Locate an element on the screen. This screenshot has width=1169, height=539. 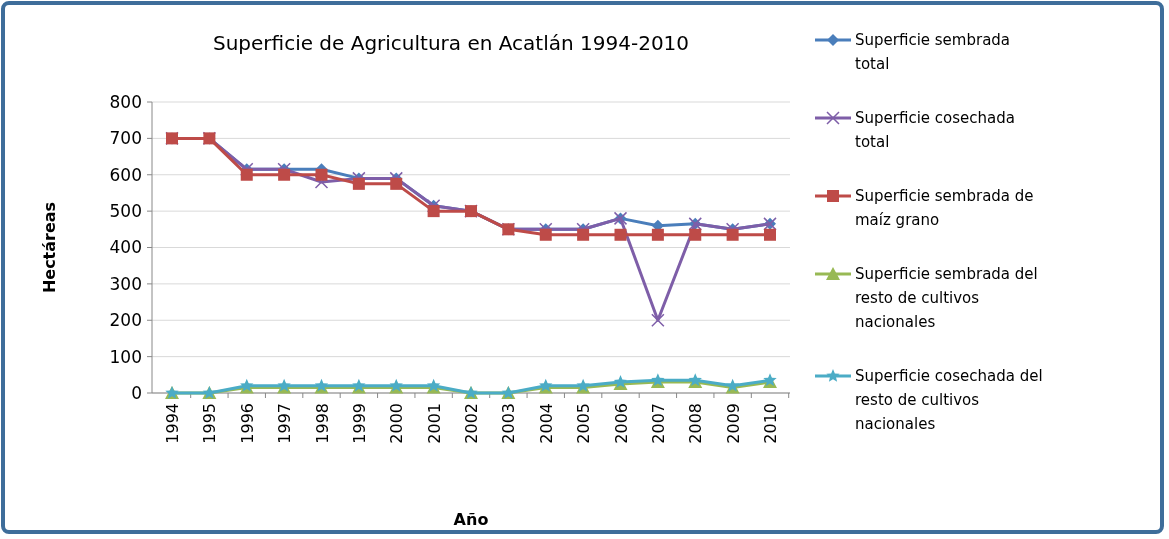
x-tick-label: 1996 is located at coordinates (247, 423).